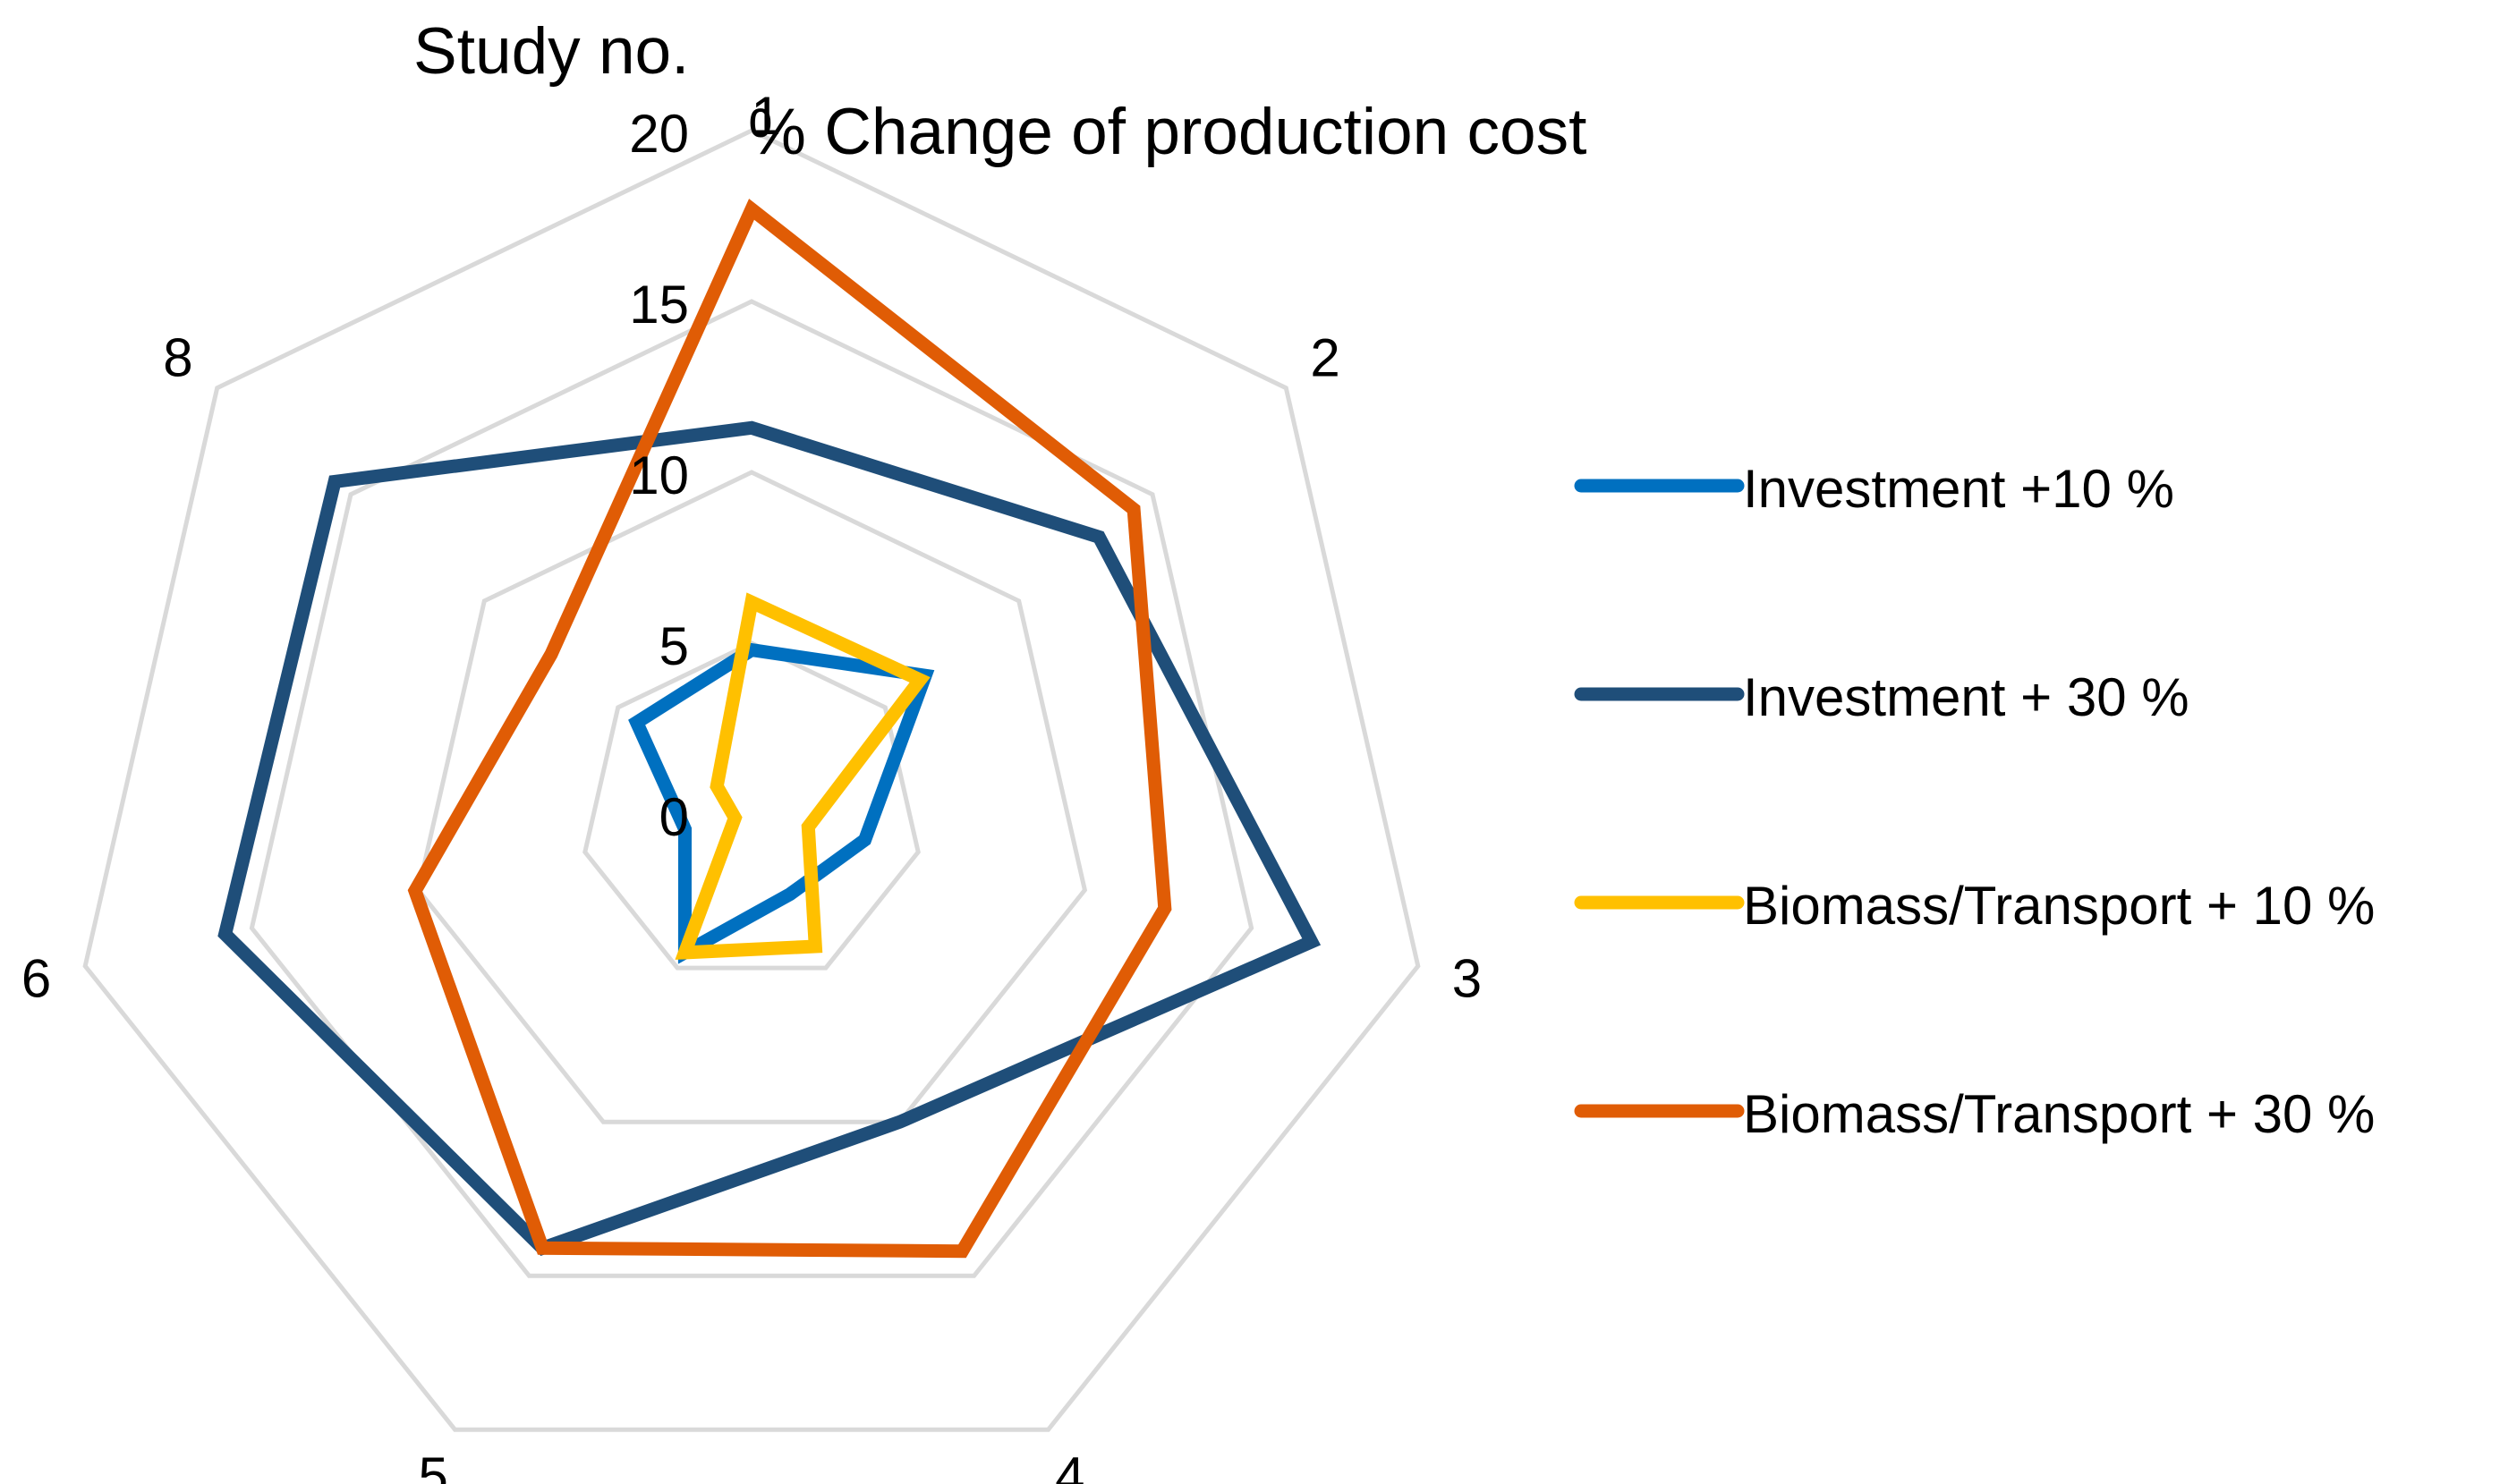 The image size is (2508, 1484). I want to click on category-label: 1, so click(765, 116).